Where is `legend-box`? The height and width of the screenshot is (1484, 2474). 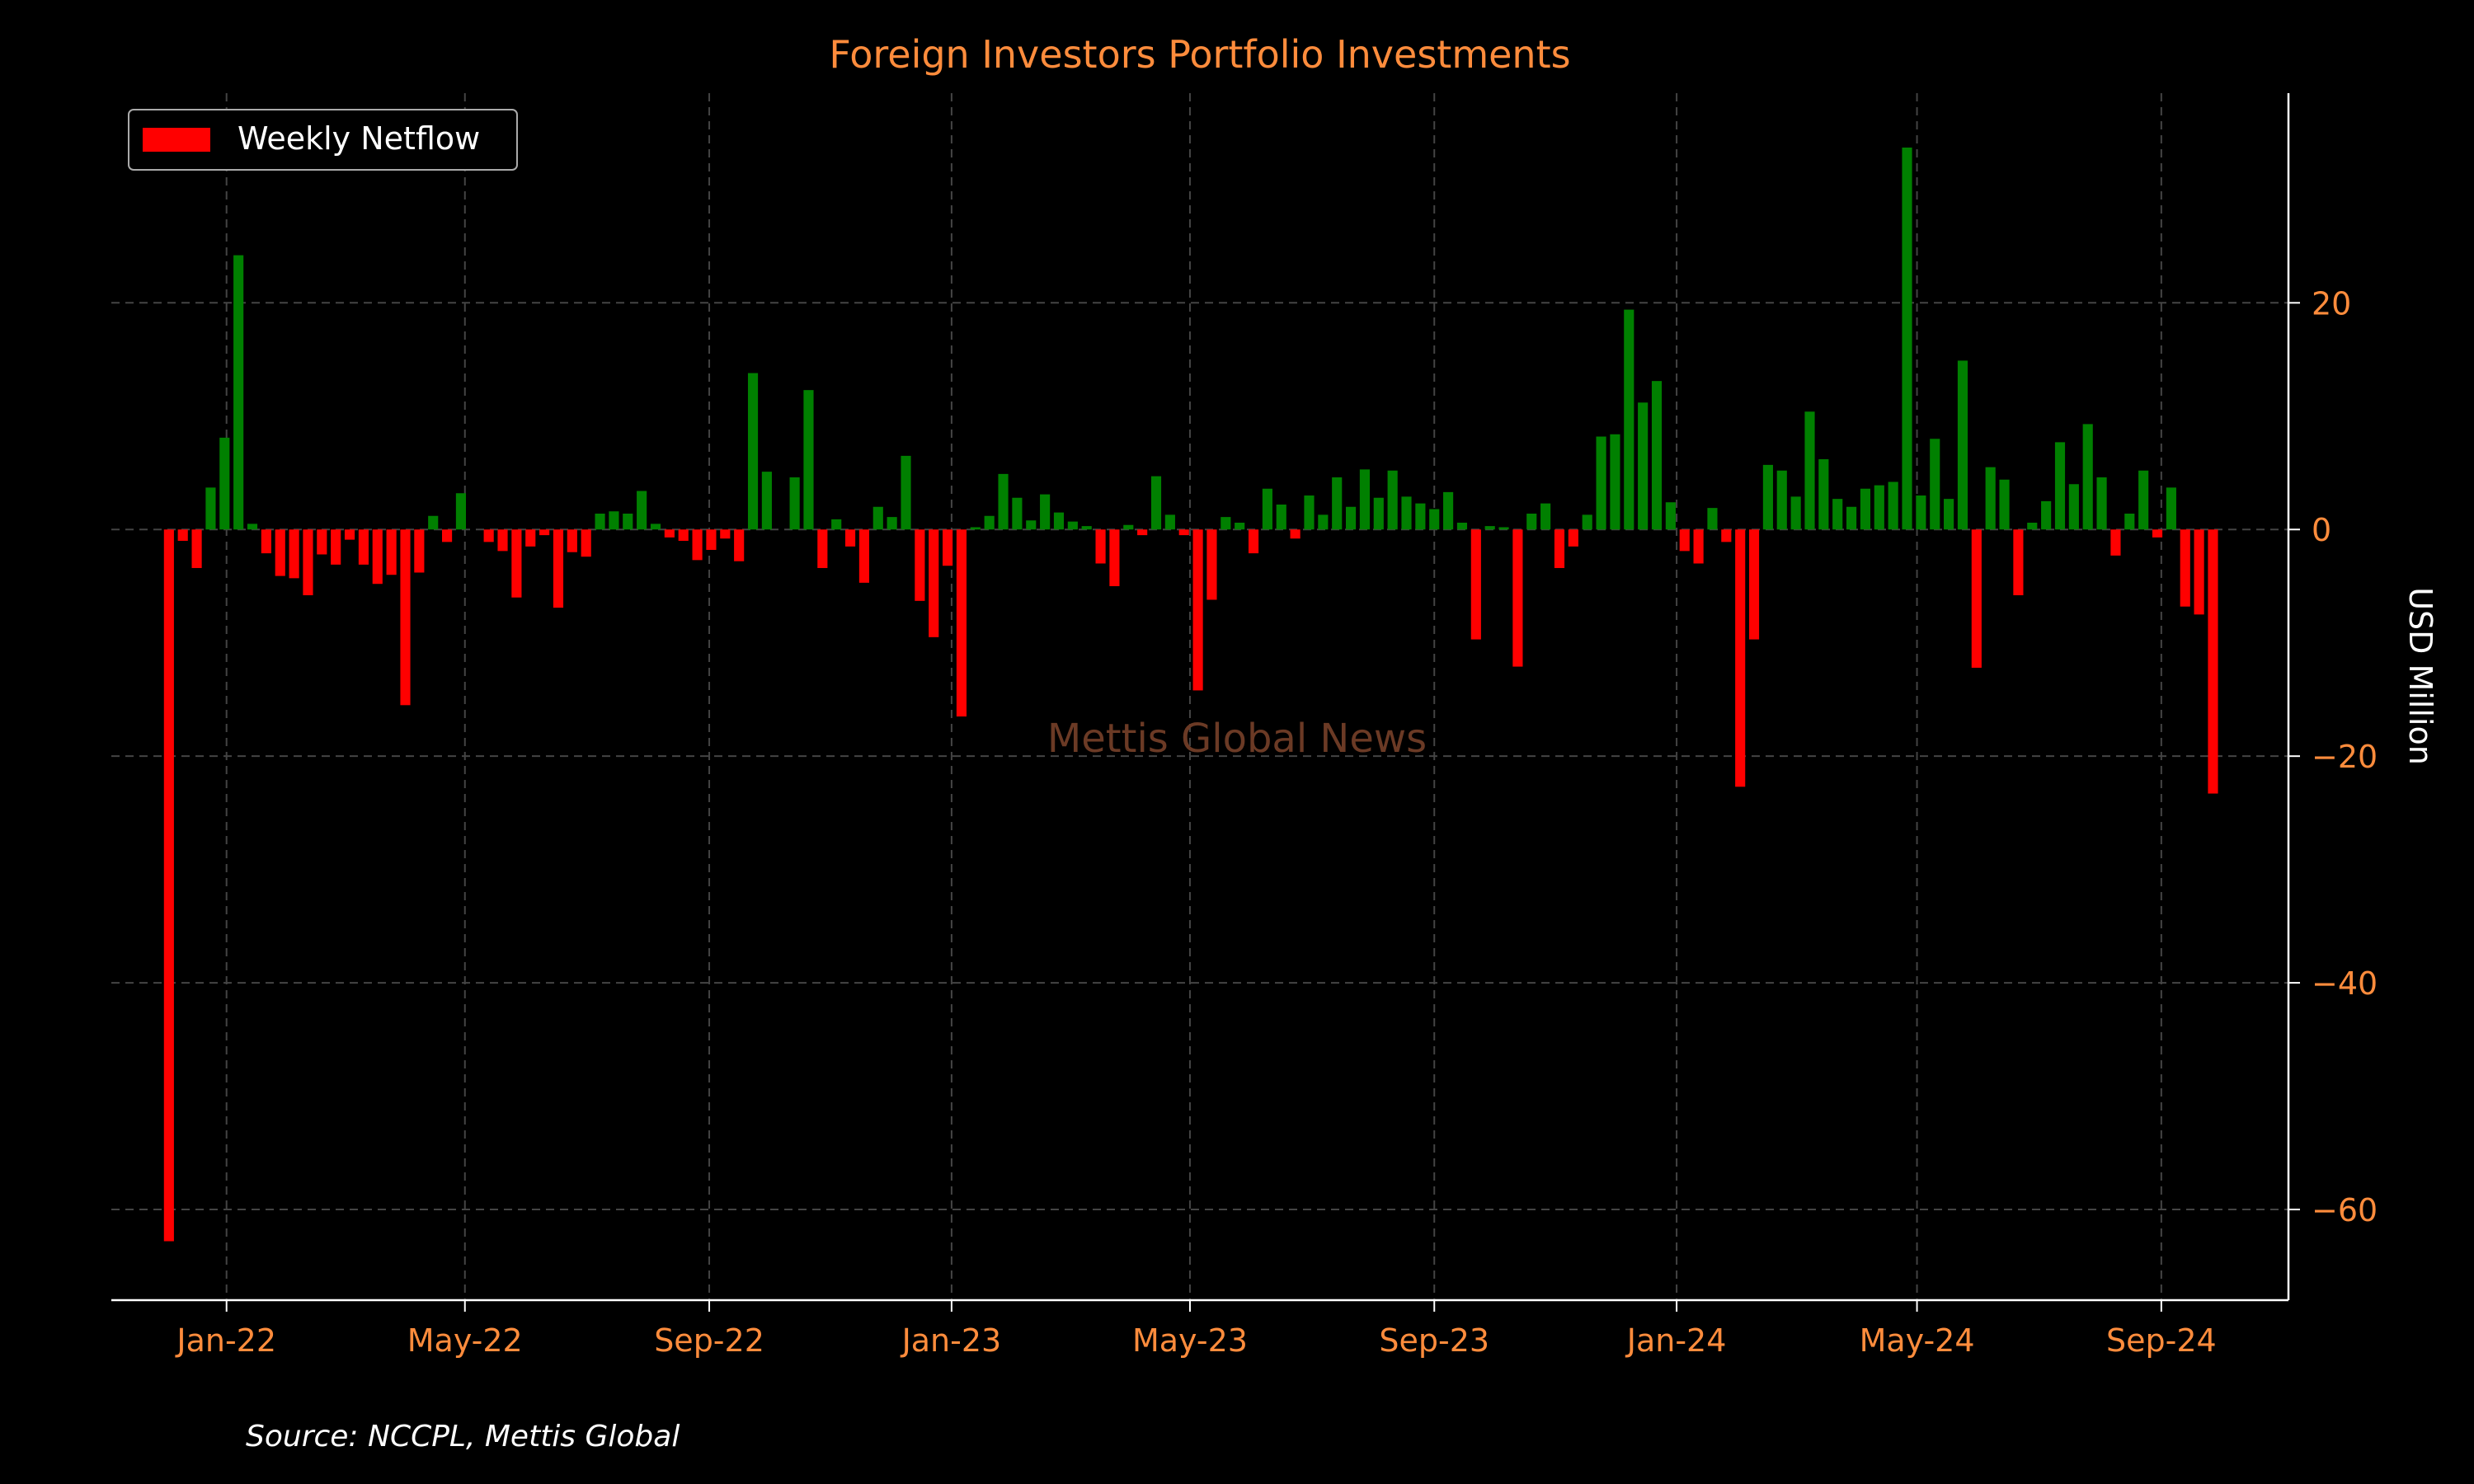
legend-box is located at coordinates (323, 140).